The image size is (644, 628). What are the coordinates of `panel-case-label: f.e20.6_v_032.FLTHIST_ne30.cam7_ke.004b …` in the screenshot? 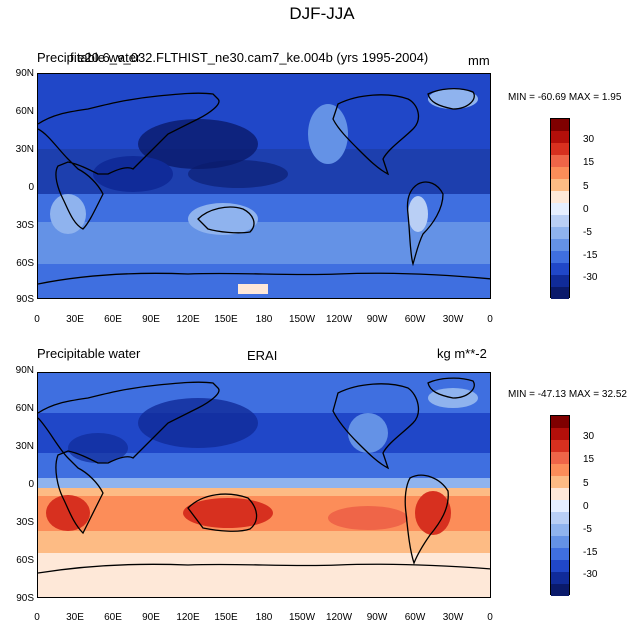 It's located at (249, 57).